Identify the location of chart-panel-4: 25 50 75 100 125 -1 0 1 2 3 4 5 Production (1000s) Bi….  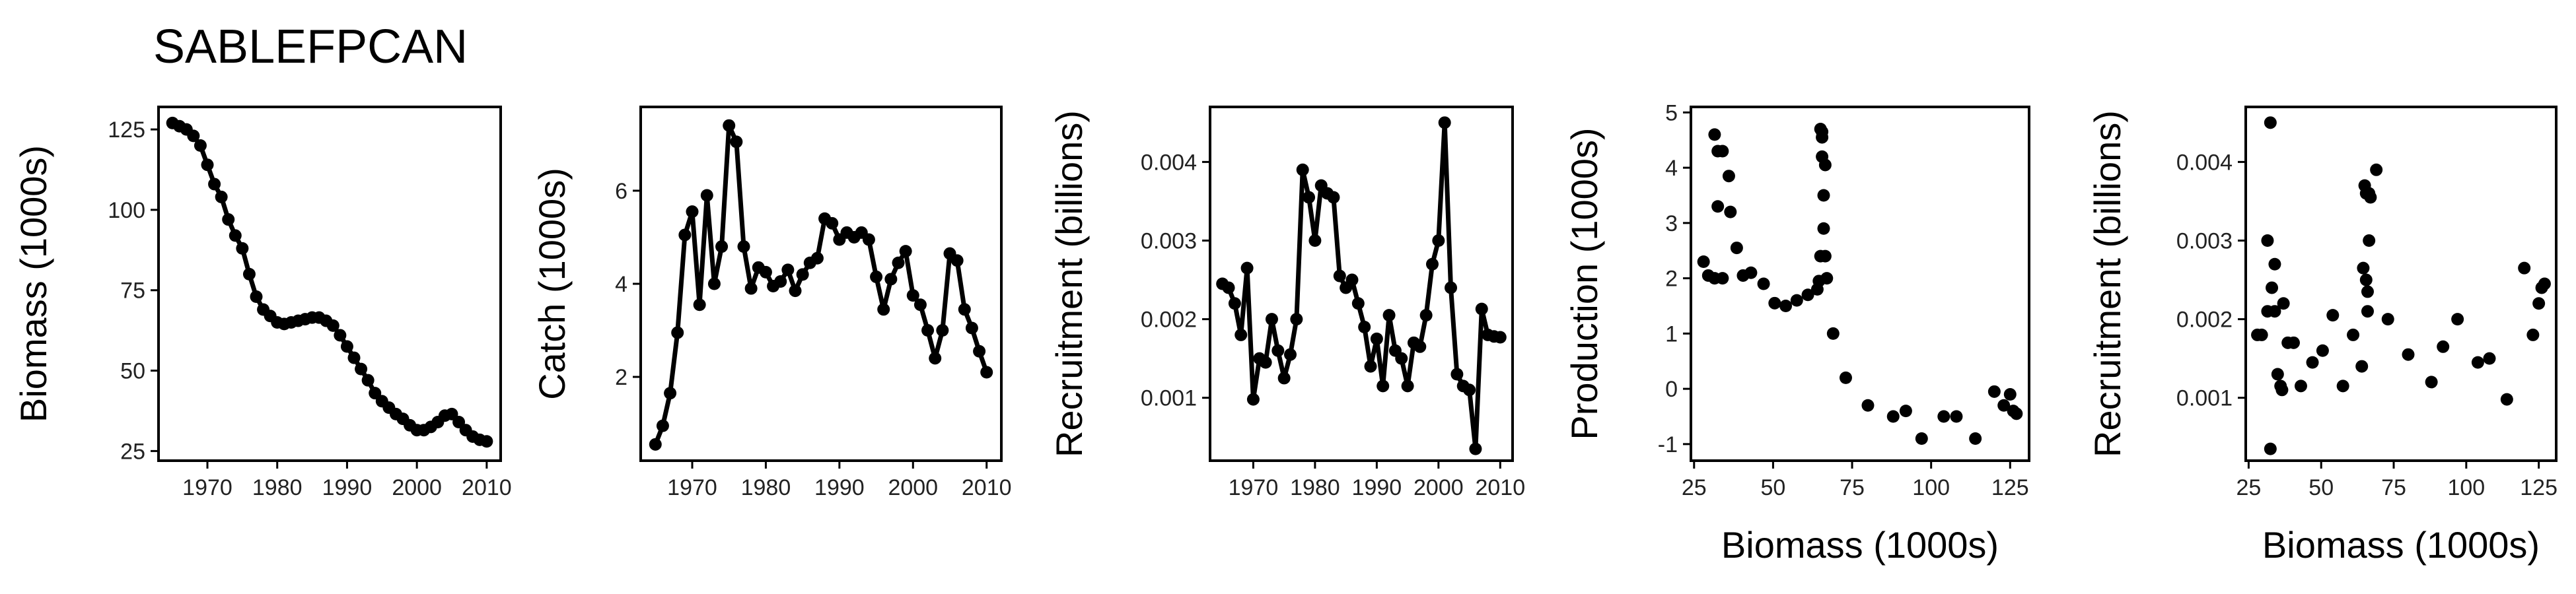
(1796, 333).